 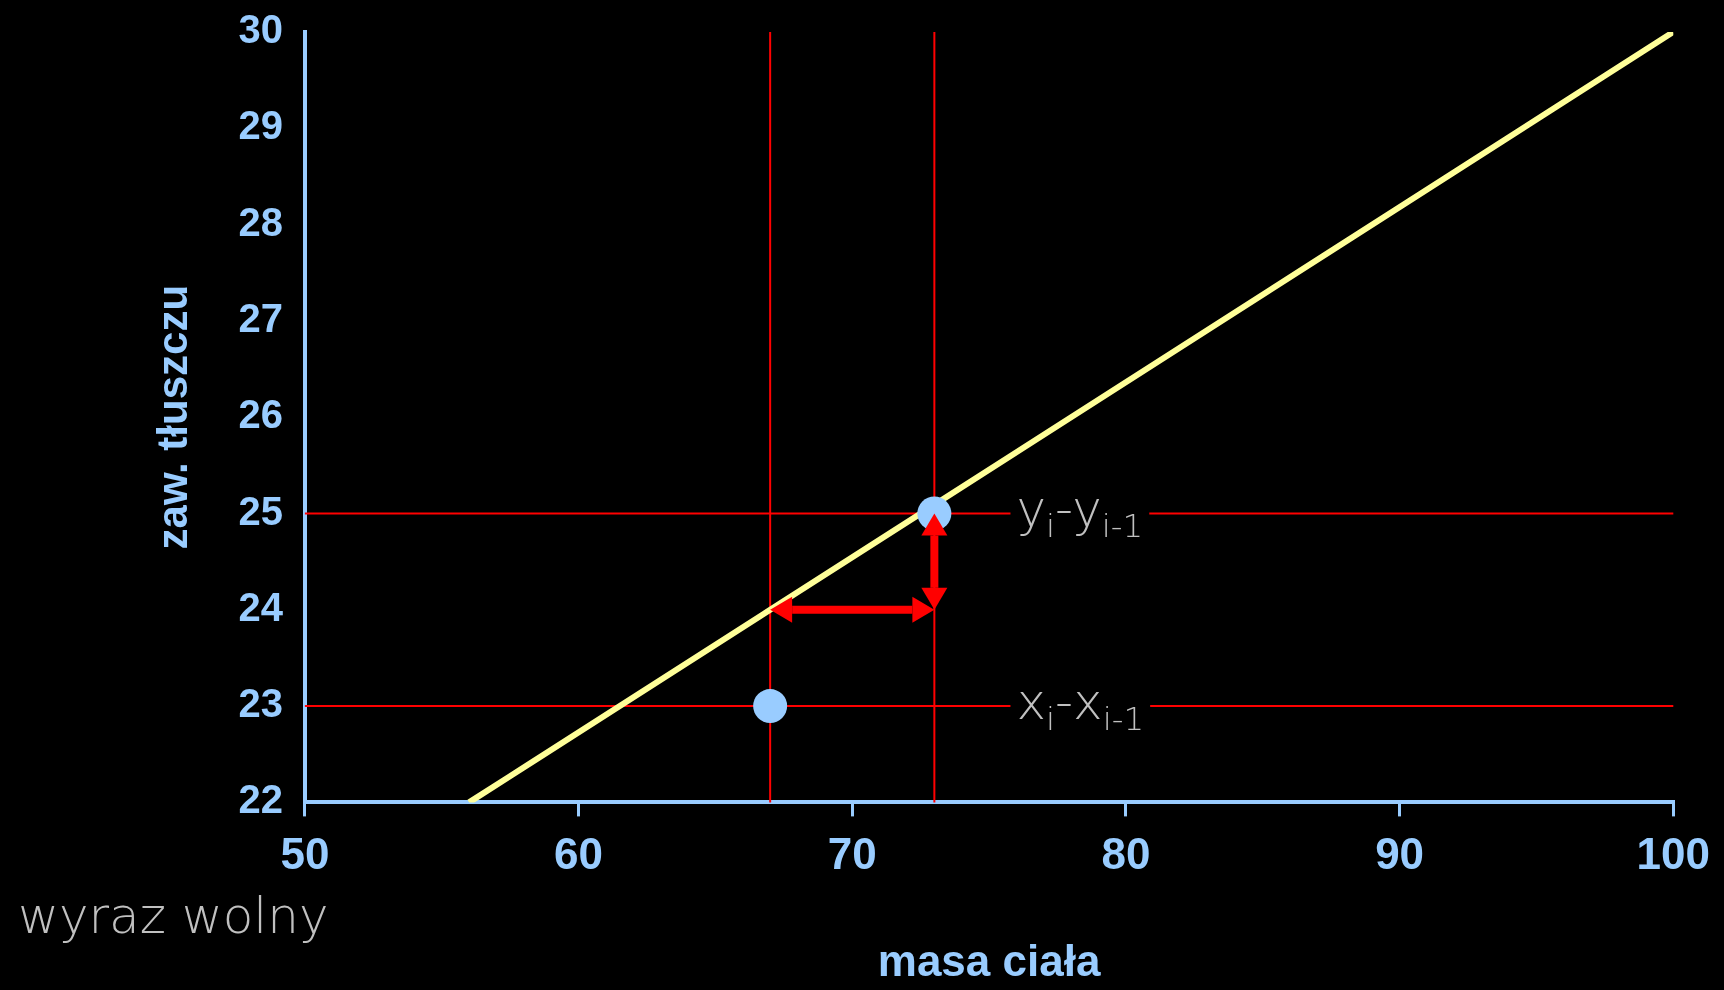 I want to click on y-tick-label: 28, so click(x=260, y=221).